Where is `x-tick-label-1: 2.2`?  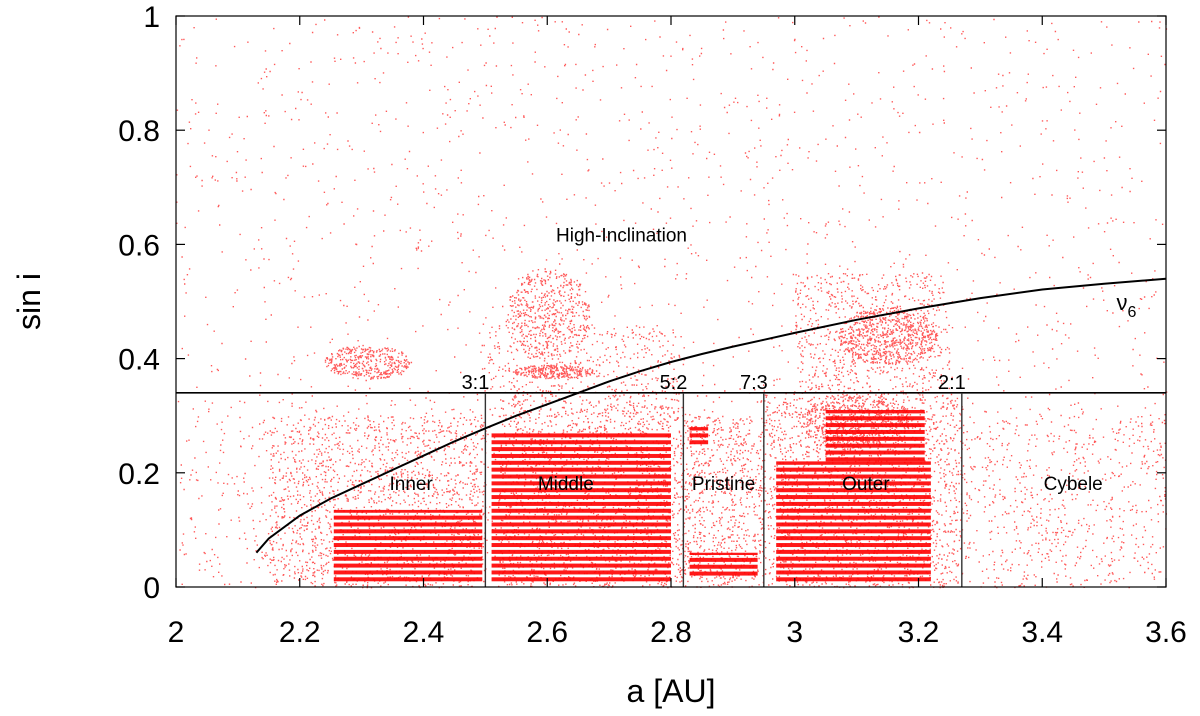 x-tick-label-1: 2.2 is located at coordinates (300, 632).